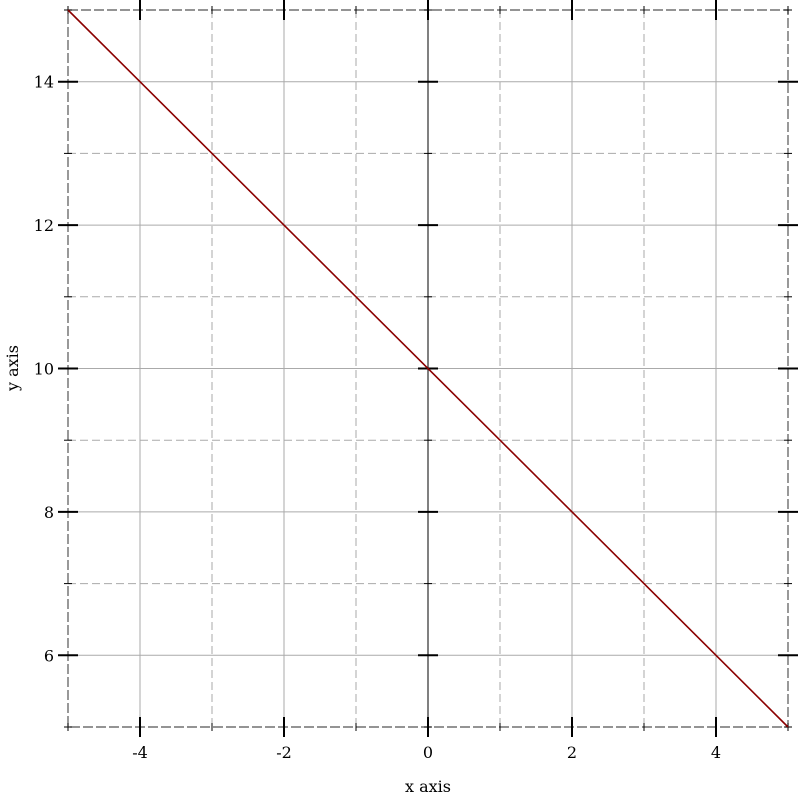  What do you see at coordinates (428, 752) in the screenshot?
I see `x-tick-label: 0` at bounding box center [428, 752].